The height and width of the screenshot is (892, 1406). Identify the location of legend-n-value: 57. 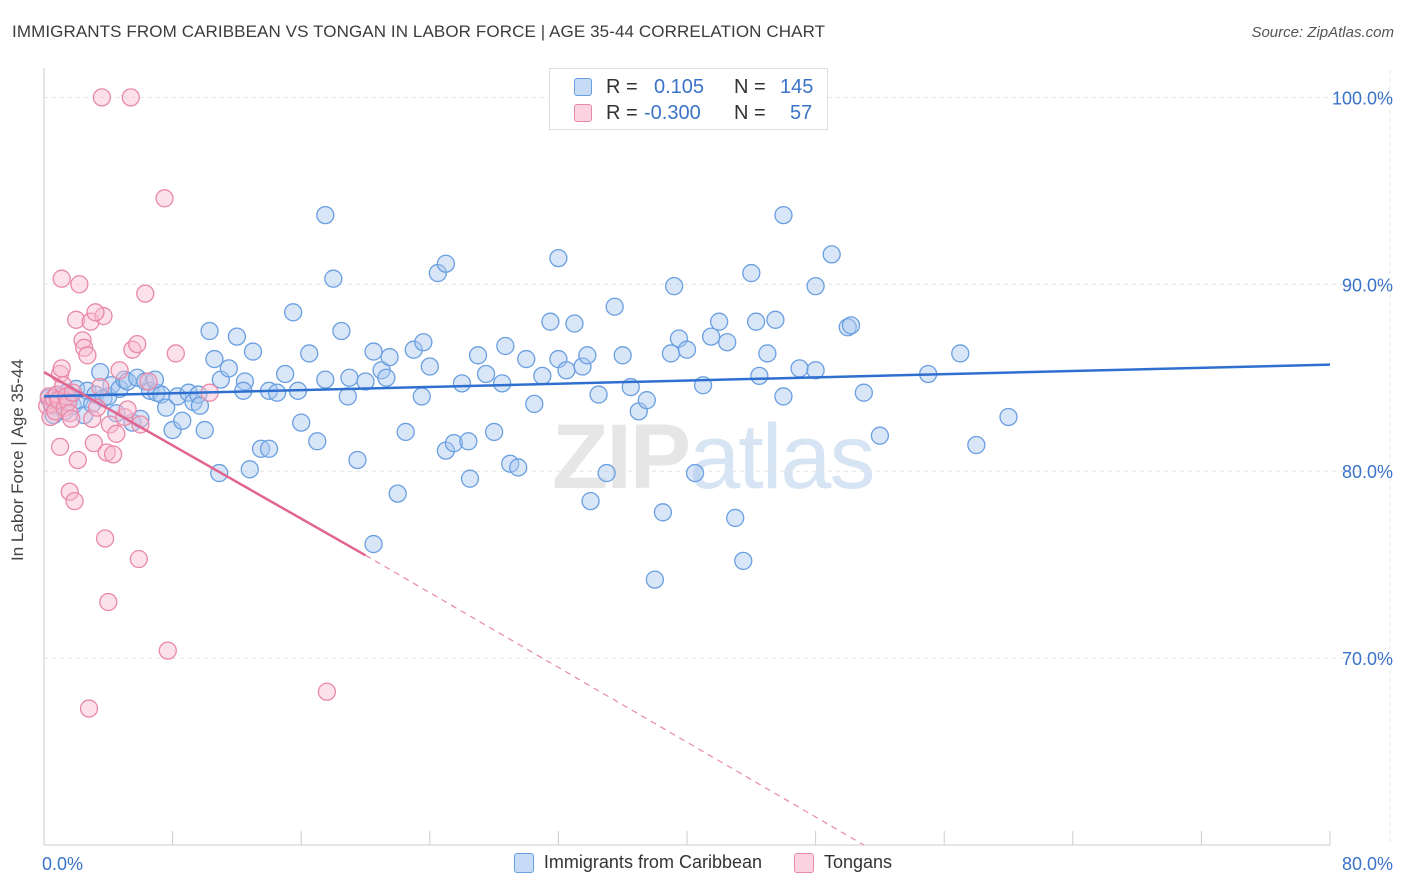
(801, 112).